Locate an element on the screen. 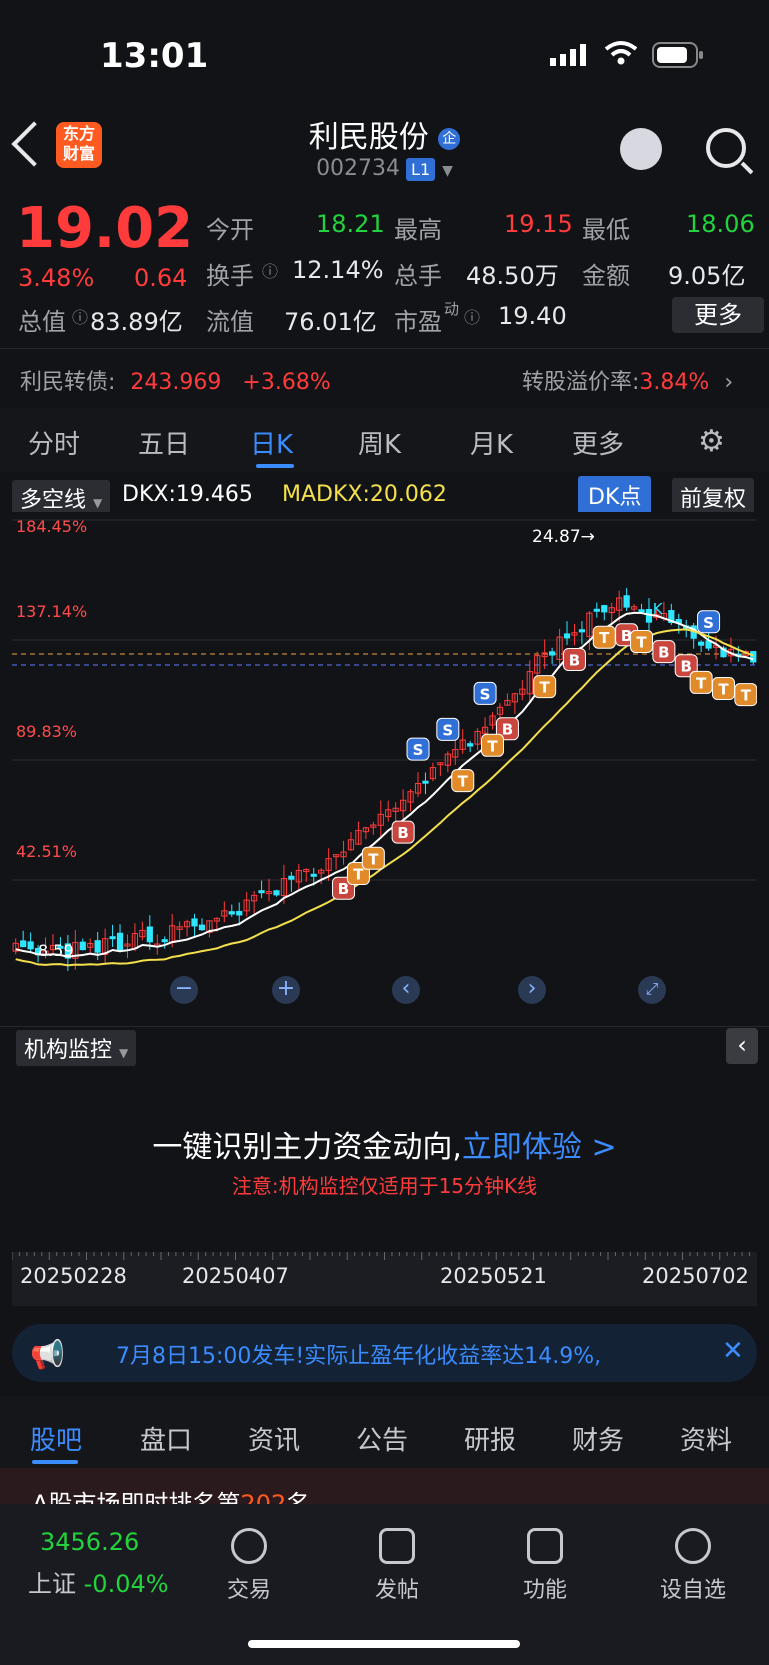 Image resolution: width=769 pixels, height=1665 pixels. indicator-dropdown: 多空线 ▼ is located at coordinates (61, 498).